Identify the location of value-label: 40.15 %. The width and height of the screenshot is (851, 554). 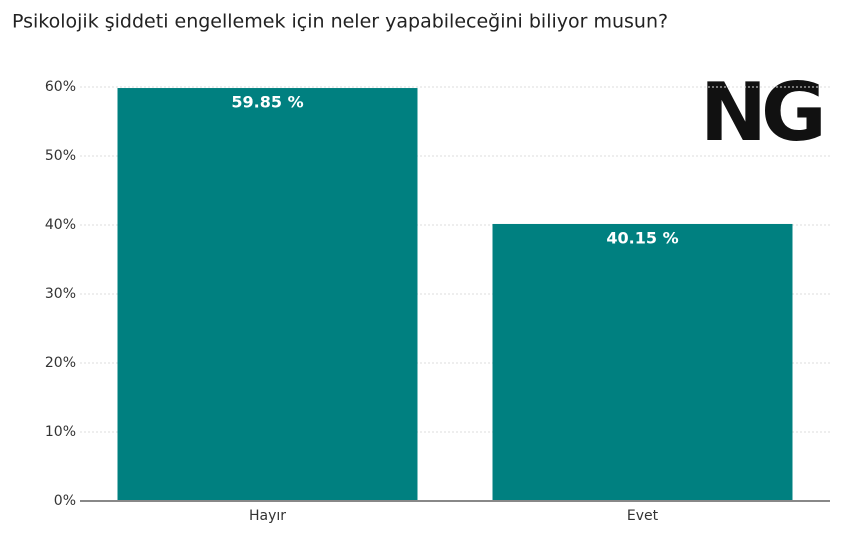
(642, 237).